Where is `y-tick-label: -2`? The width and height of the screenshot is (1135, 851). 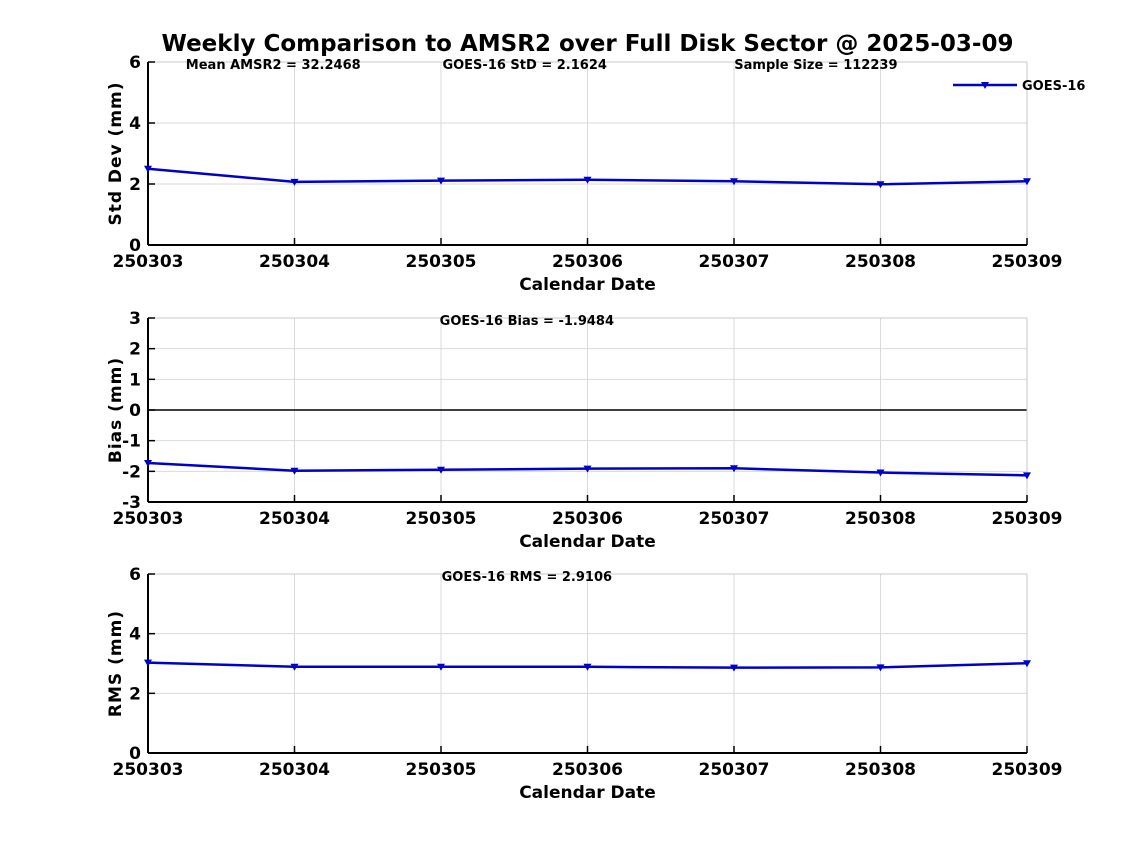
y-tick-label: -2 is located at coordinates (131, 472).